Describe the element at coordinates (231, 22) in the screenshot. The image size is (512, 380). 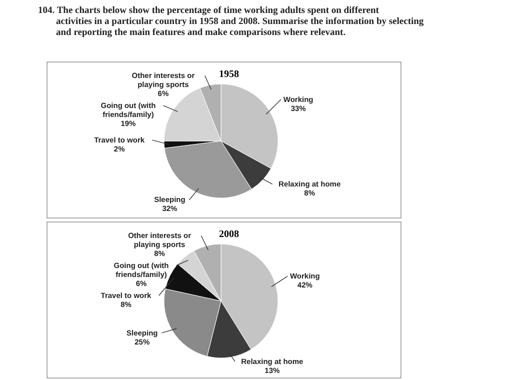
I see `text: 104. The charts below show the percentage of time working adults spent on different activities in a particular country in 1958 and 2008. Summarise the information by selecting and reporting the main features and make comparisons where relevant.` at that location.